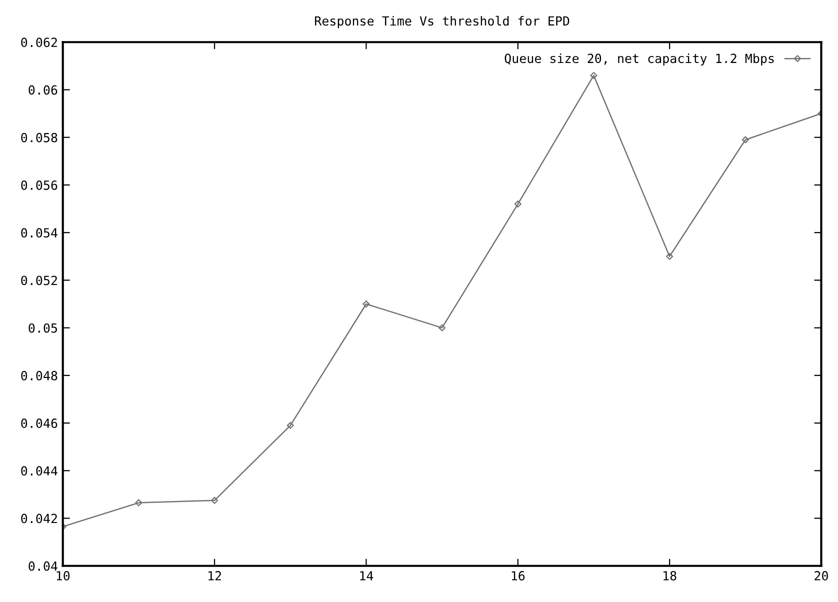 This screenshot has height=602, width=838. What do you see at coordinates (39, 185) in the screenshot?
I see `y-tick-label: 0.056` at bounding box center [39, 185].